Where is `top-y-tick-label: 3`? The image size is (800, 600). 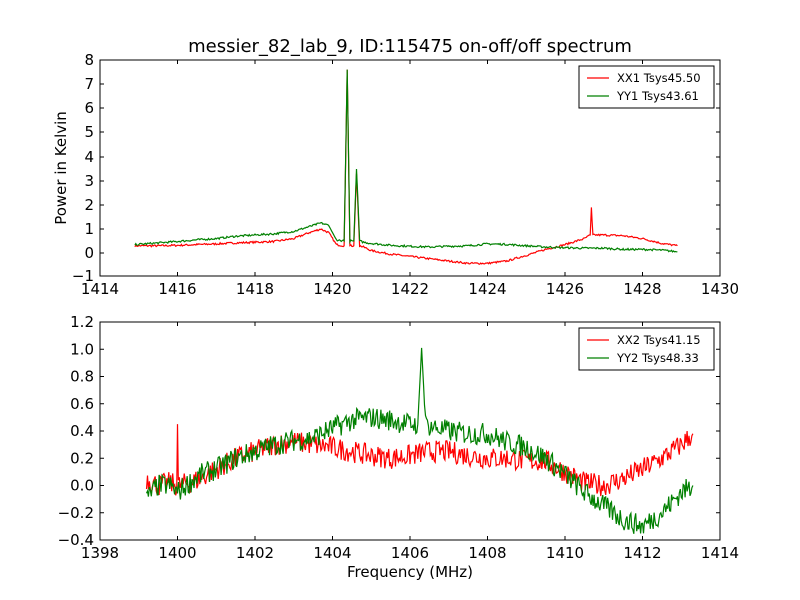
top-y-tick-label: 3 is located at coordinates (89, 181).